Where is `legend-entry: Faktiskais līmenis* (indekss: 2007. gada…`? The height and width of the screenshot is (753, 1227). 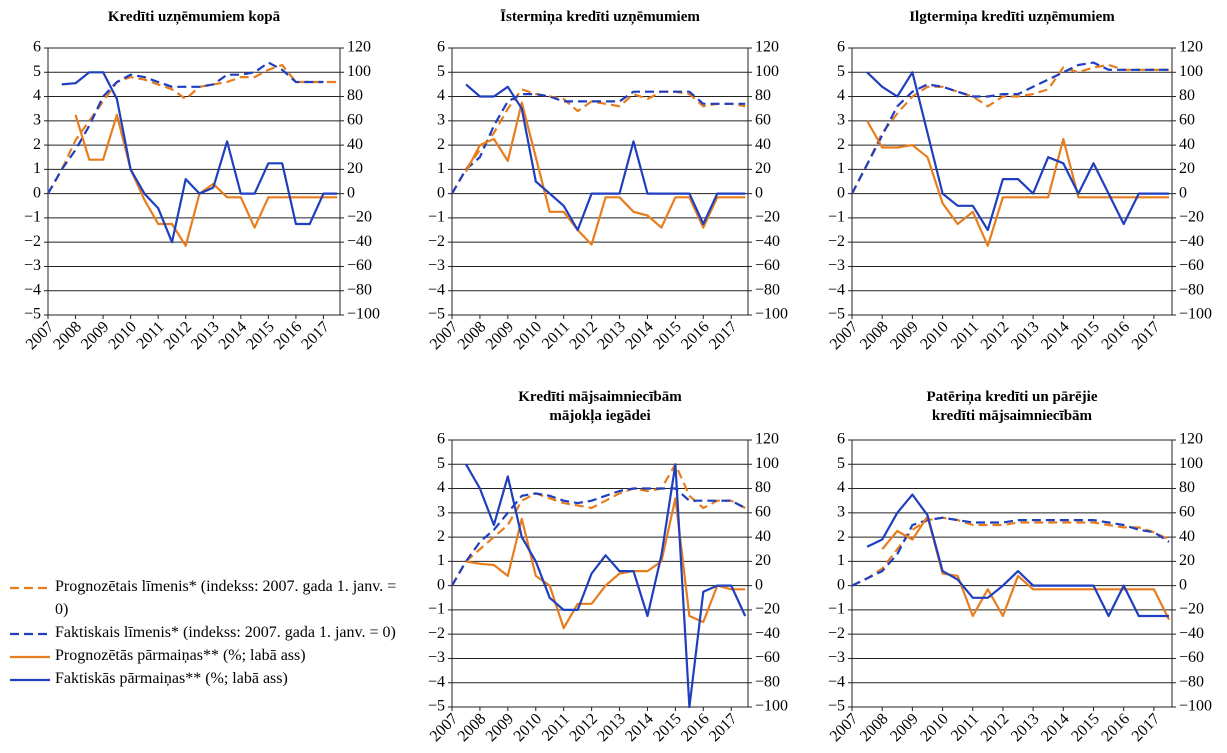
legend-entry: Faktiskais līmenis* (indekss: 2007. gada… is located at coordinates (204, 632).